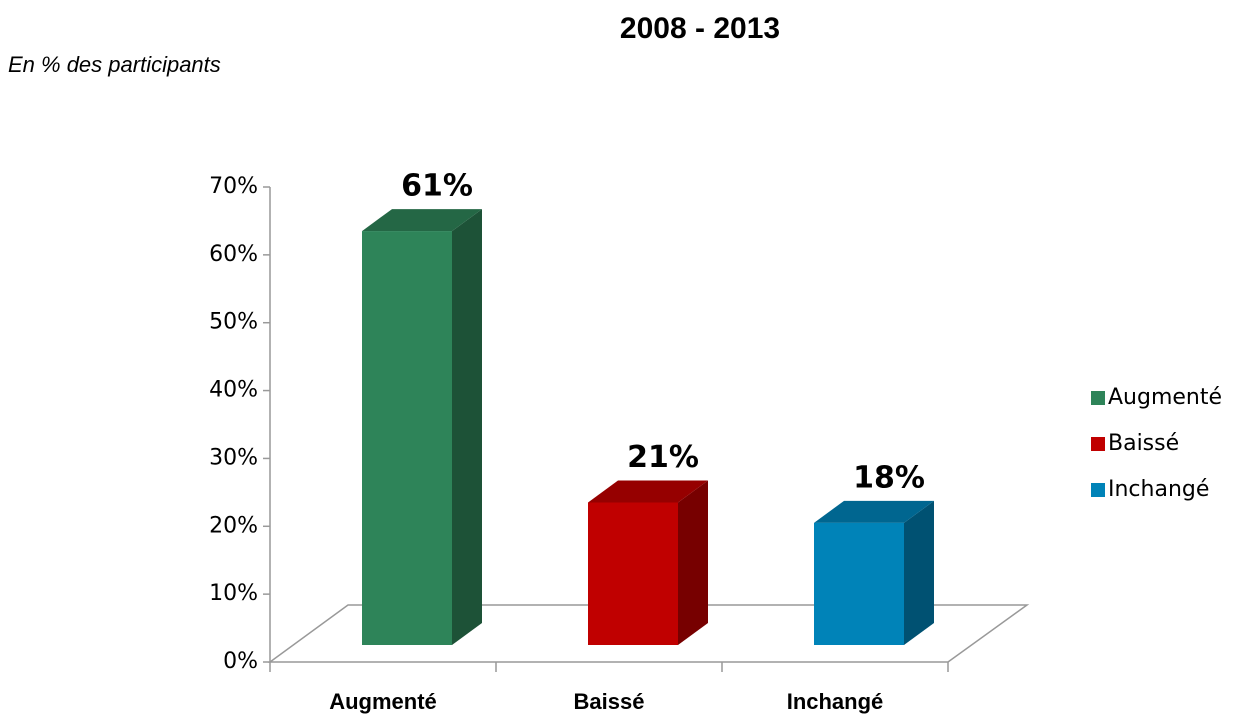  I want to click on y-tick-label: 50%, so click(233, 322).